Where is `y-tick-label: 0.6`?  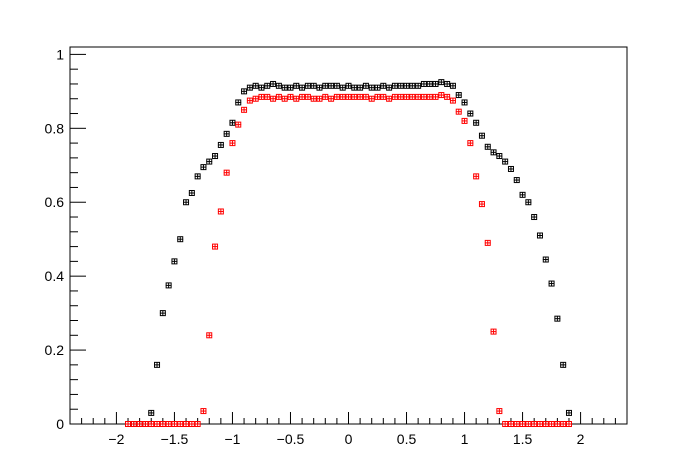 y-tick-label: 0.6 is located at coordinates (55, 202).